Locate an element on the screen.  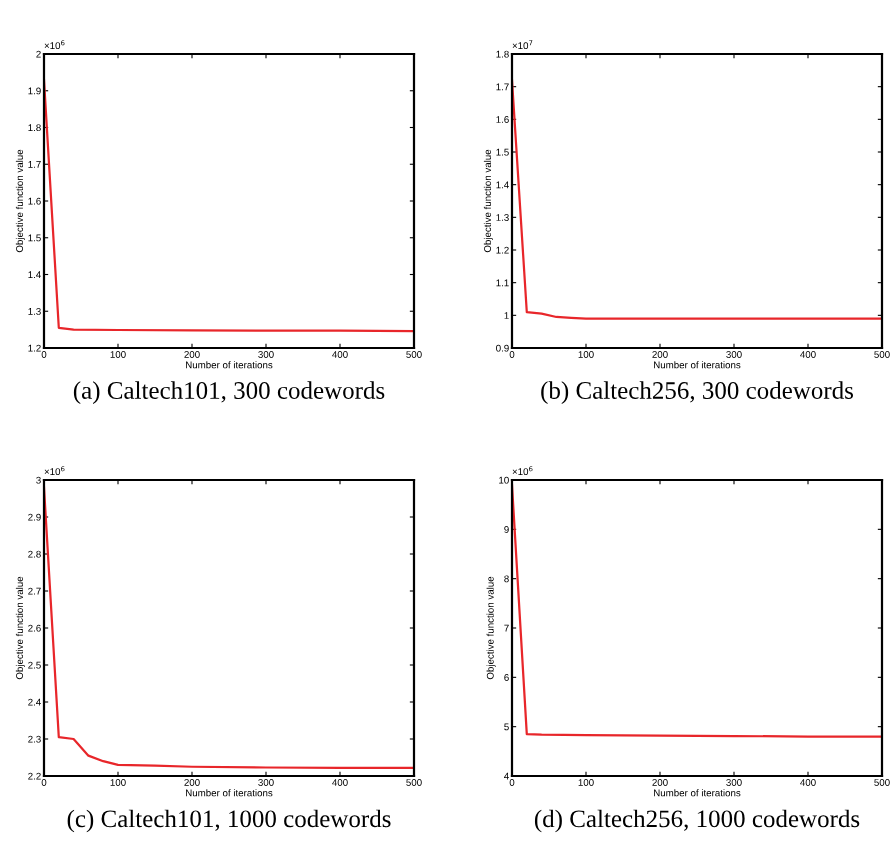
text: (d) Caltech256, 1000 codewords is located at coordinates (697, 821).